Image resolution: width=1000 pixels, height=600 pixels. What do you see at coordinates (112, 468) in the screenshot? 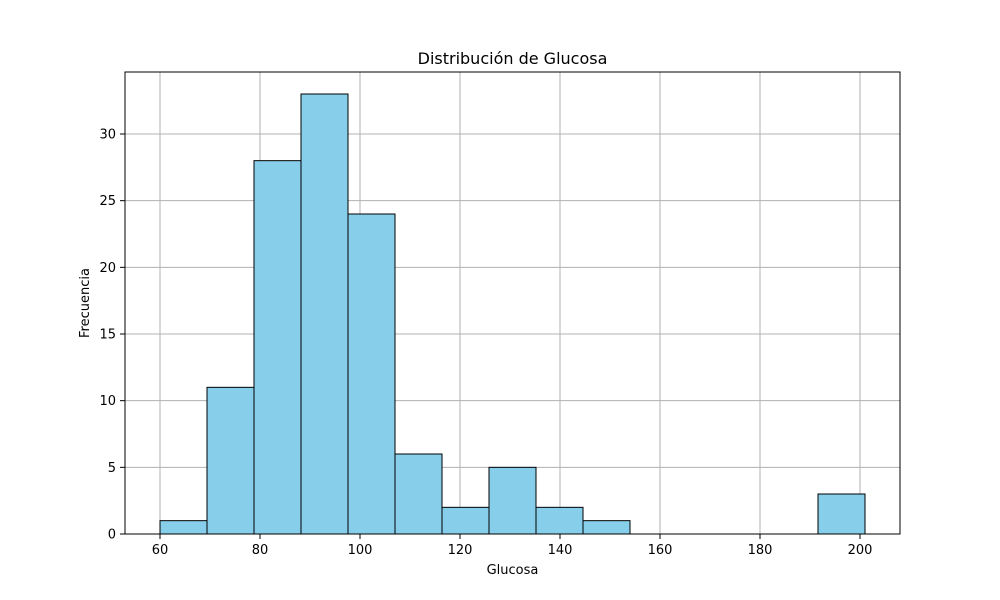
I see `y-tick-label: 5` at bounding box center [112, 468].